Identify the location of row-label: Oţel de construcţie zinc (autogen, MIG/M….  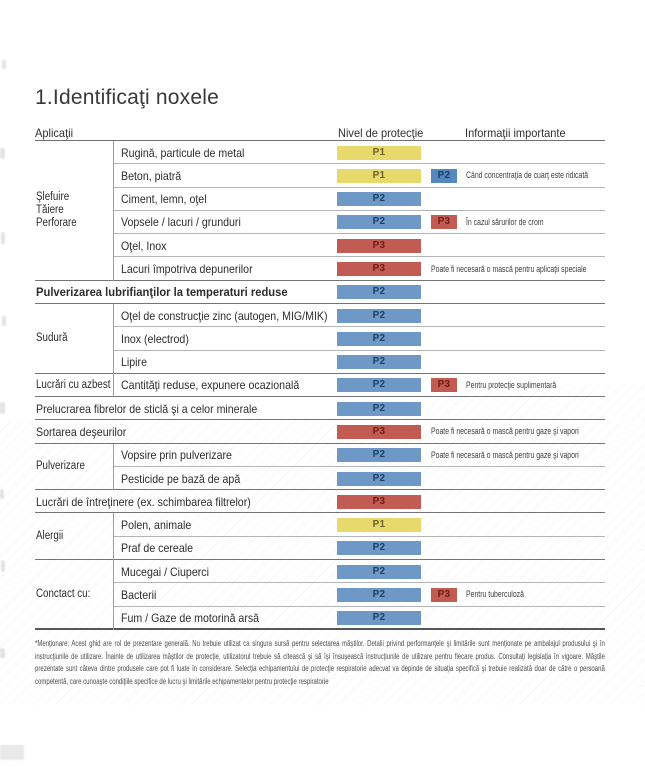
(224, 315).